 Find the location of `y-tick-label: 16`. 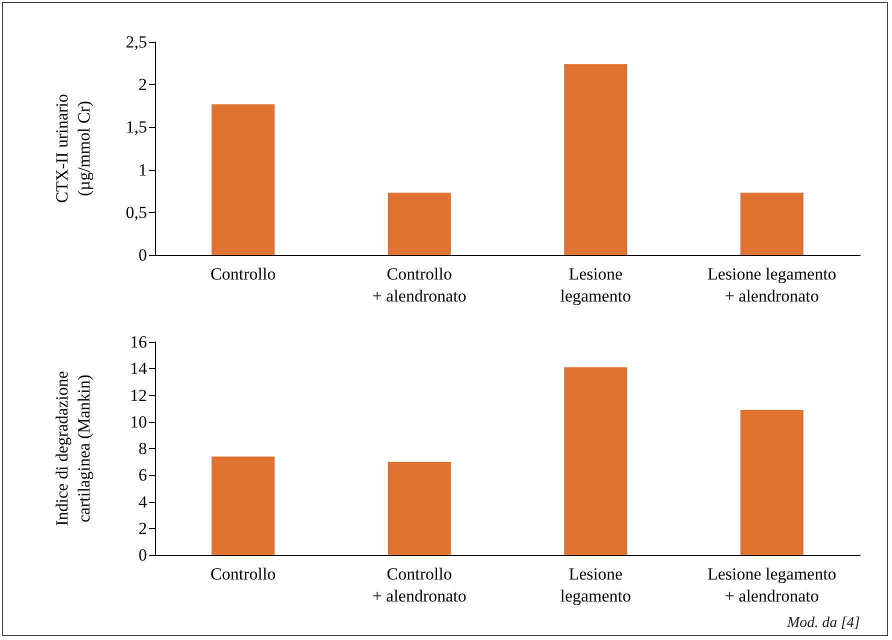

y-tick-label: 16 is located at coordinates (138, 342).